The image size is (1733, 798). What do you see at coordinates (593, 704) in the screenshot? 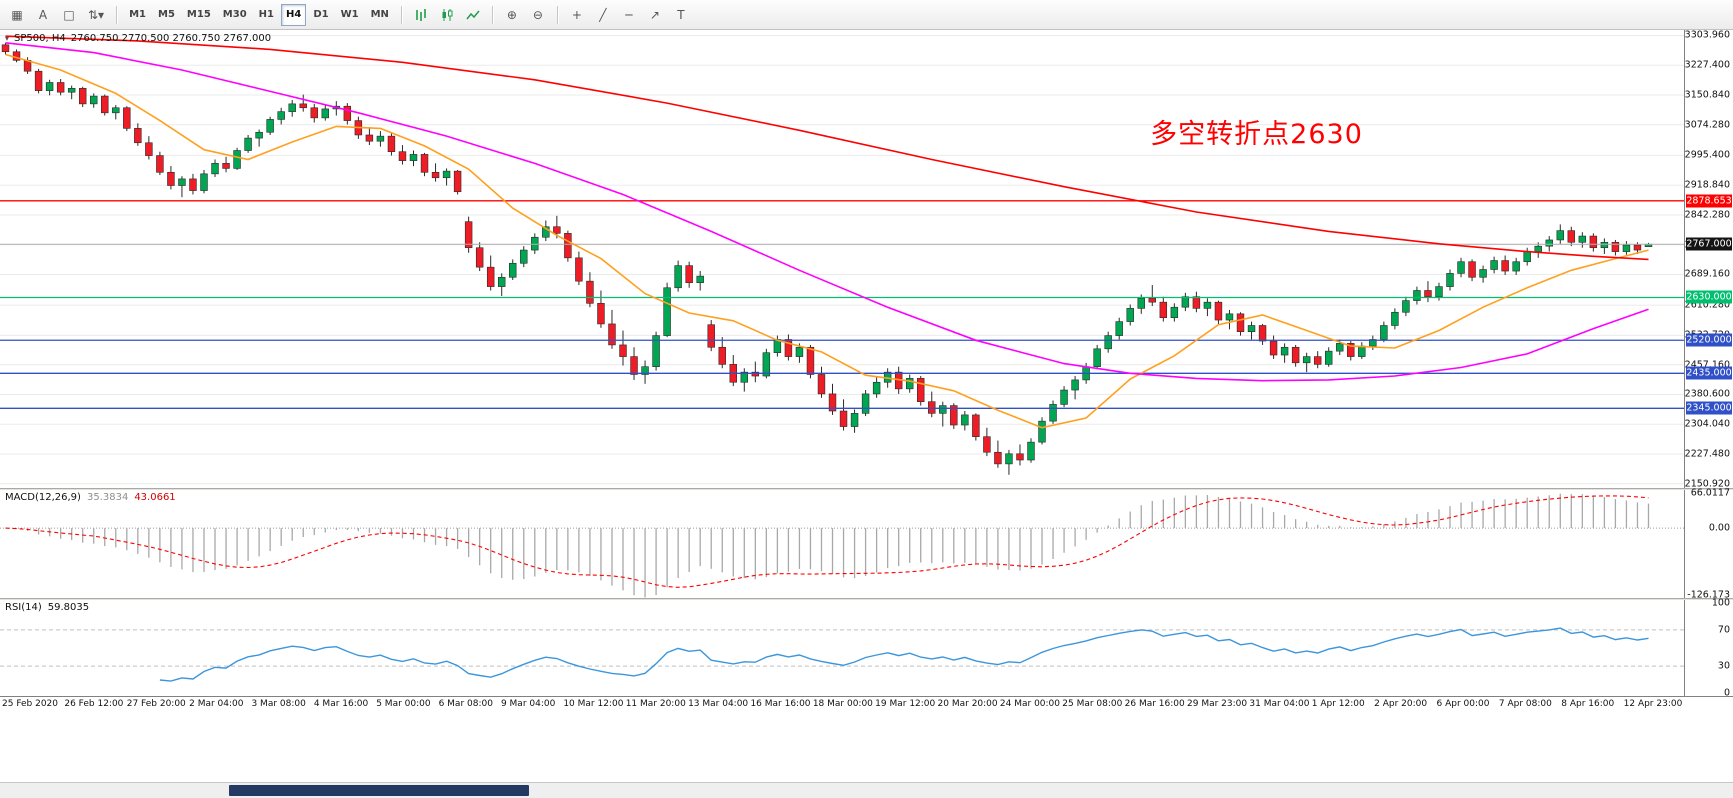
I see `time-axis-label: 10 Mar 12:00` at bounding box center [593, 704].